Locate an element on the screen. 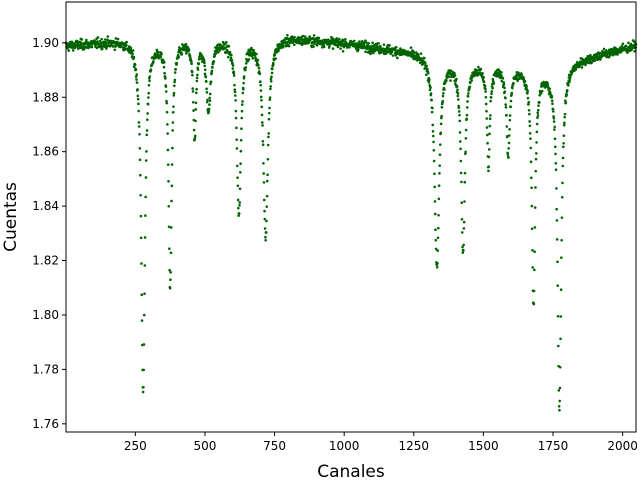 The width and height of the screenshot is (640, 480). y-tick-label: 1.80 is located at coordinates (45, 315).